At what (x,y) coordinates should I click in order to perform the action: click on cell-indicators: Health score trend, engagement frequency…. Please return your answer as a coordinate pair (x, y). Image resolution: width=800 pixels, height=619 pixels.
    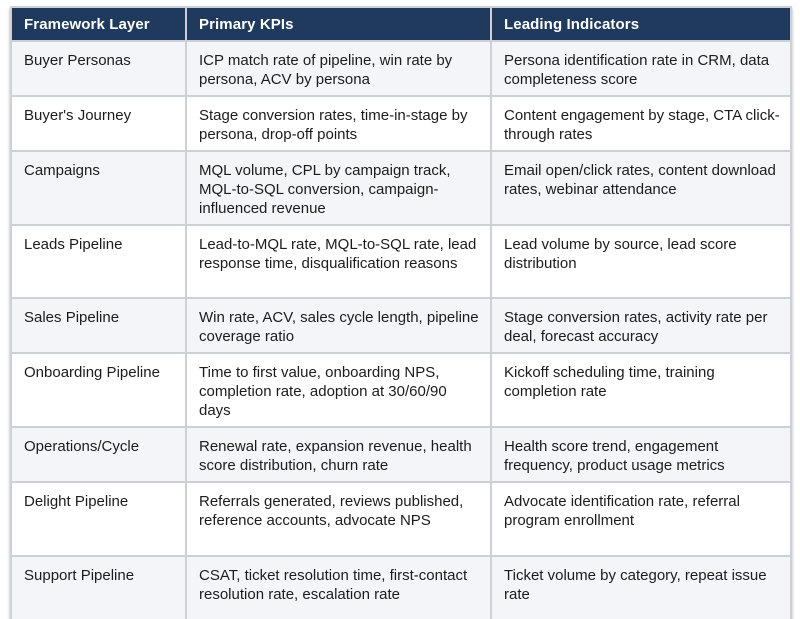
    Looking at the image, I should click on (641, 454).